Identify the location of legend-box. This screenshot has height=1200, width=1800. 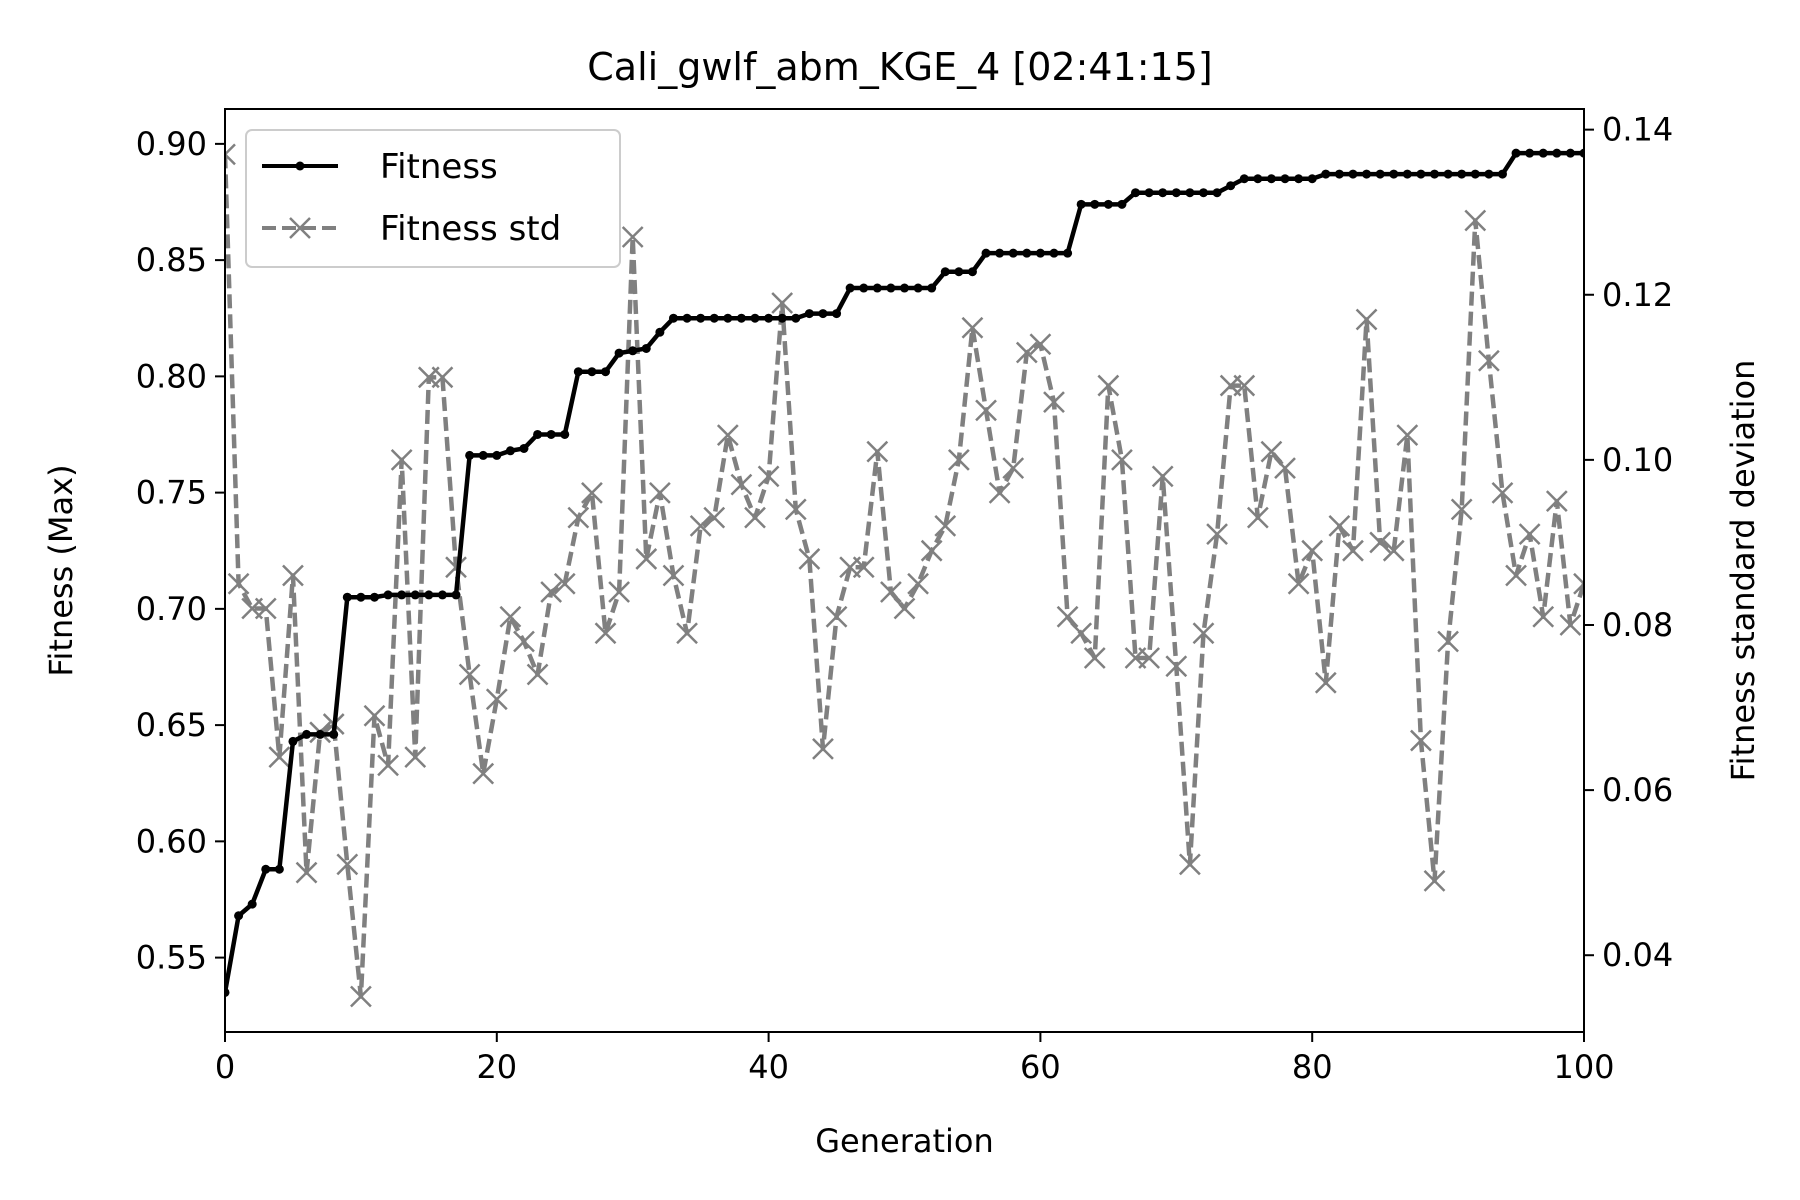
(433, 198).